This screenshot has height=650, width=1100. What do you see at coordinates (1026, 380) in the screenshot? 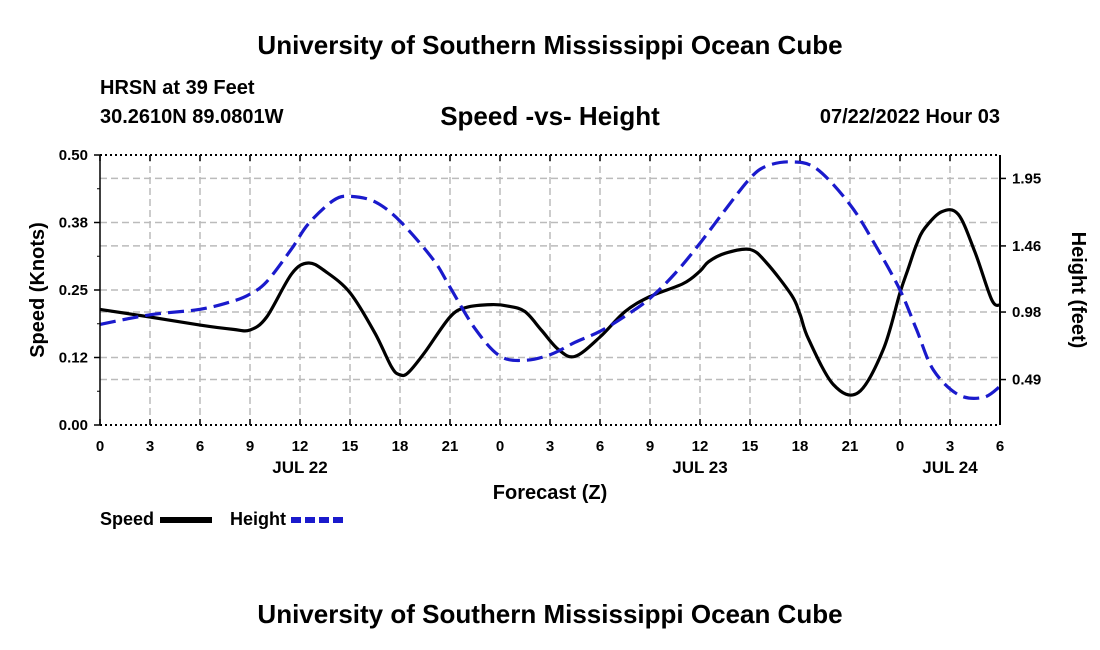
I see `y2-tick-label: 0.49` at bounding box center [1026, 380].